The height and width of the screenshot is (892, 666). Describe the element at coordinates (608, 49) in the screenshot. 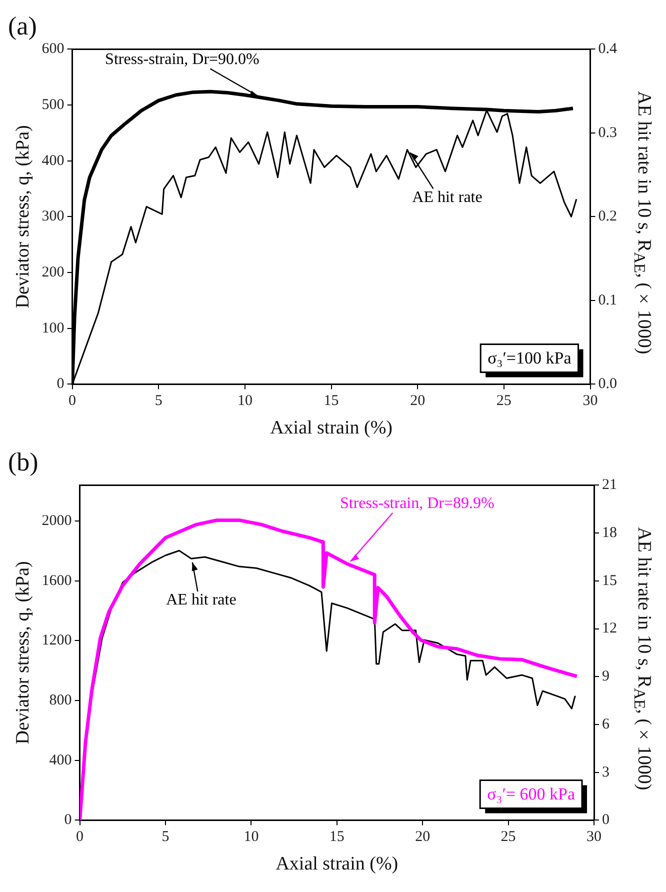

I see `y2-tick-label: 0.4` at that location.